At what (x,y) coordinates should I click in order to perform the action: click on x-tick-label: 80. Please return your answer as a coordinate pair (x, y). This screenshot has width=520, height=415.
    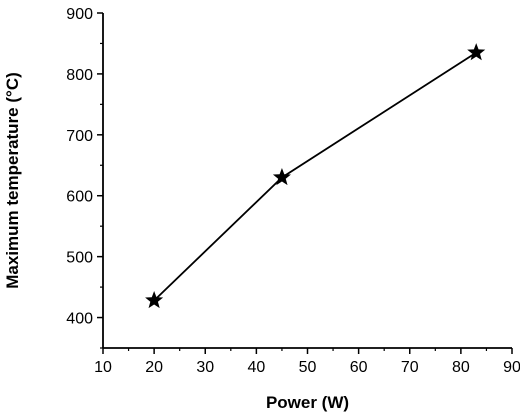
    Looking at the image, I should click on (461, 367).